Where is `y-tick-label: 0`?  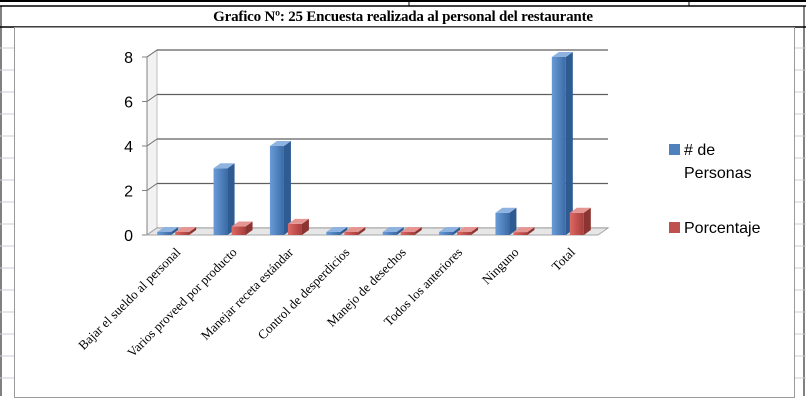
y-tick-label: 0 is located at coordinates (128, 236).